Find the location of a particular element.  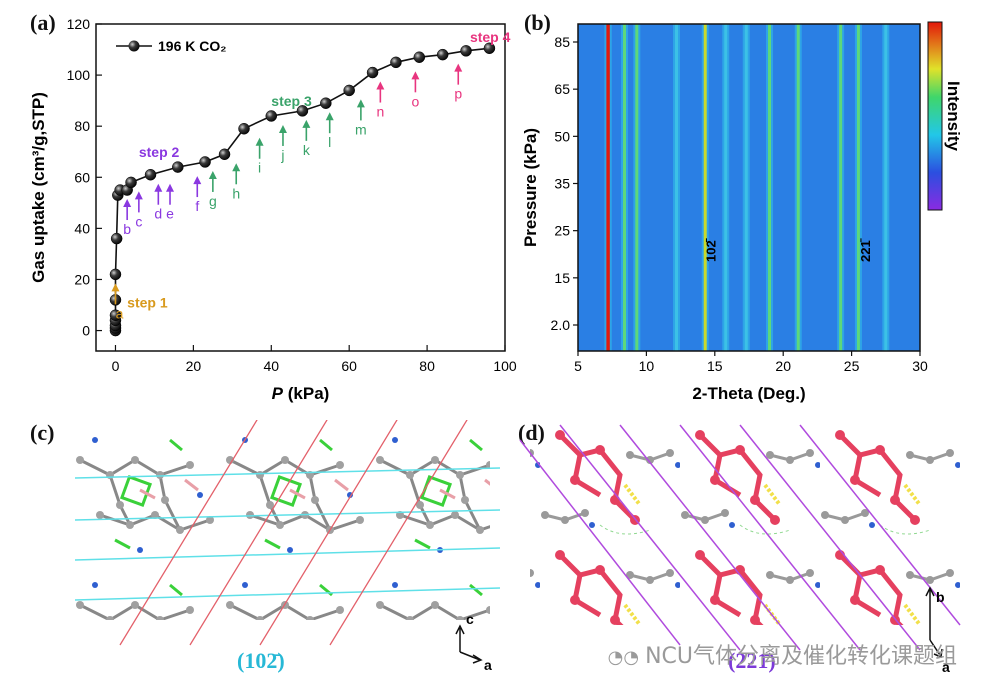

hy-tick-label-0: 2.0 is located at coordinates (561, 325).